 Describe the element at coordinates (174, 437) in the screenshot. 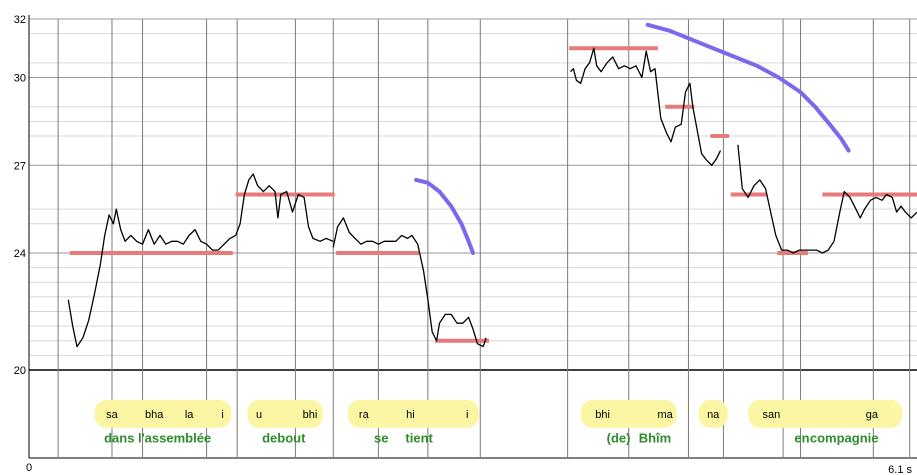

I see `gloss-label: l'assemblée` at that location.